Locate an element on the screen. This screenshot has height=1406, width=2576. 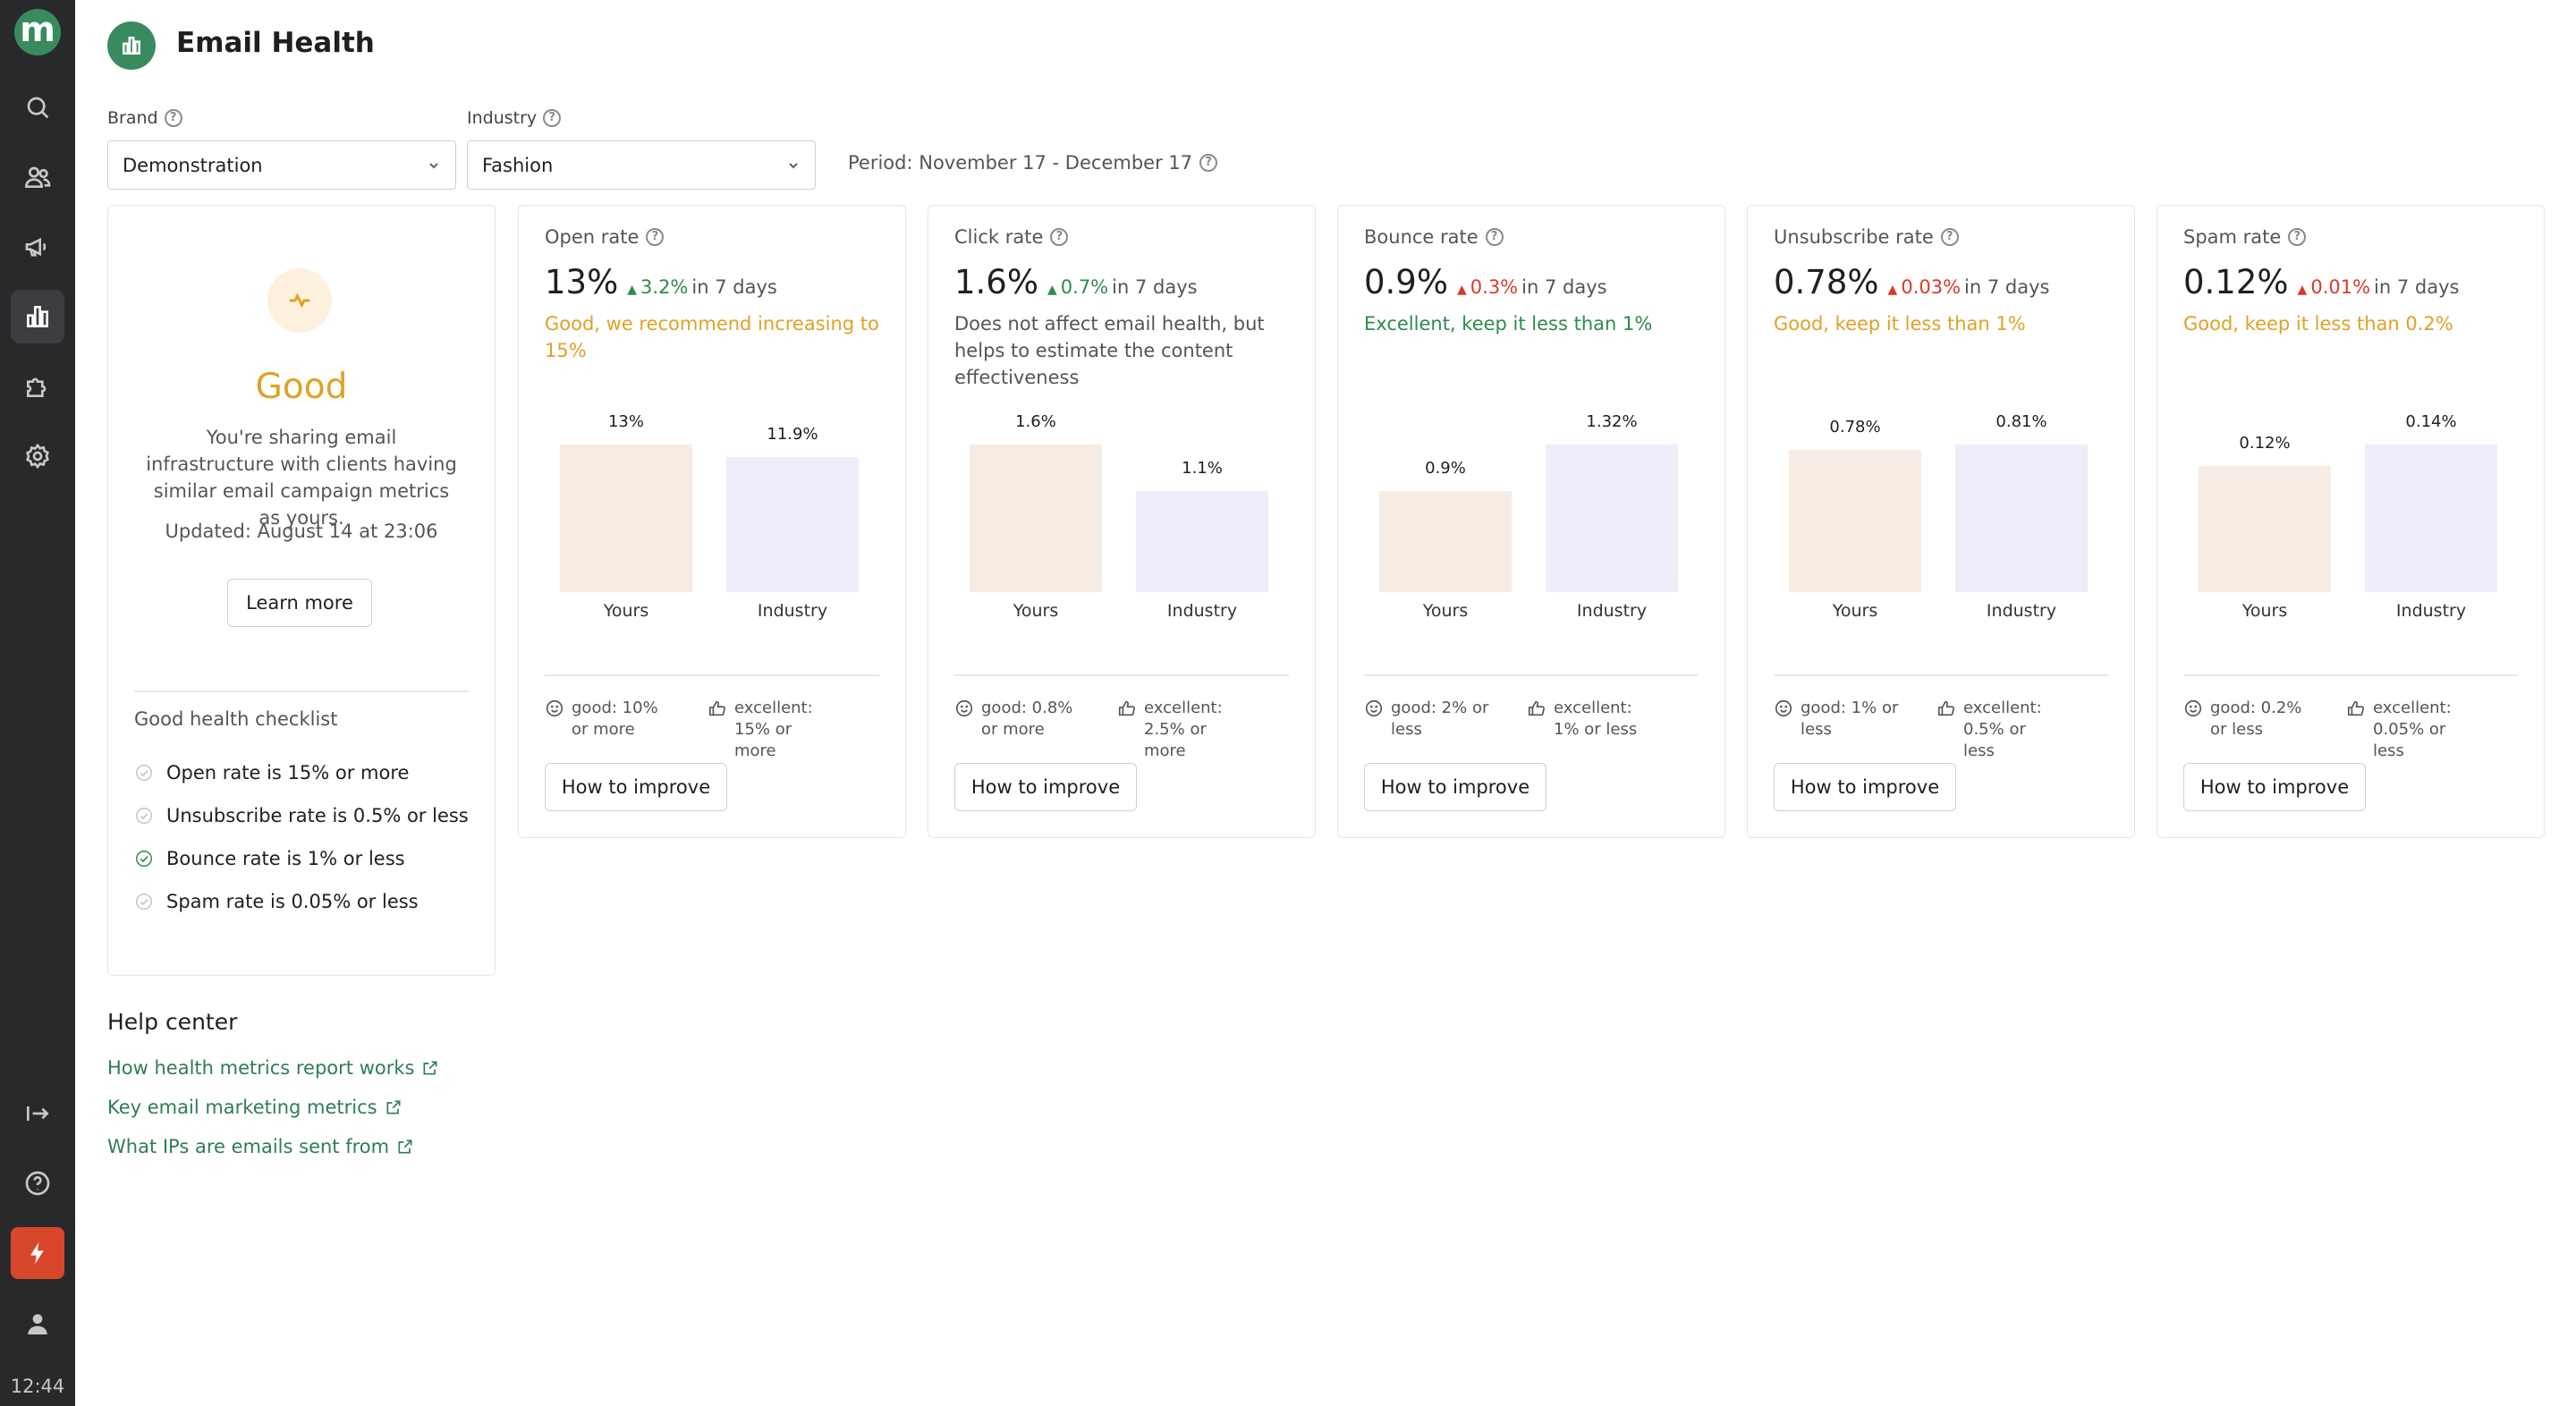
excellent-benchmark-text: excellent: 0.5% or less is located at coordinates (2002, 730).